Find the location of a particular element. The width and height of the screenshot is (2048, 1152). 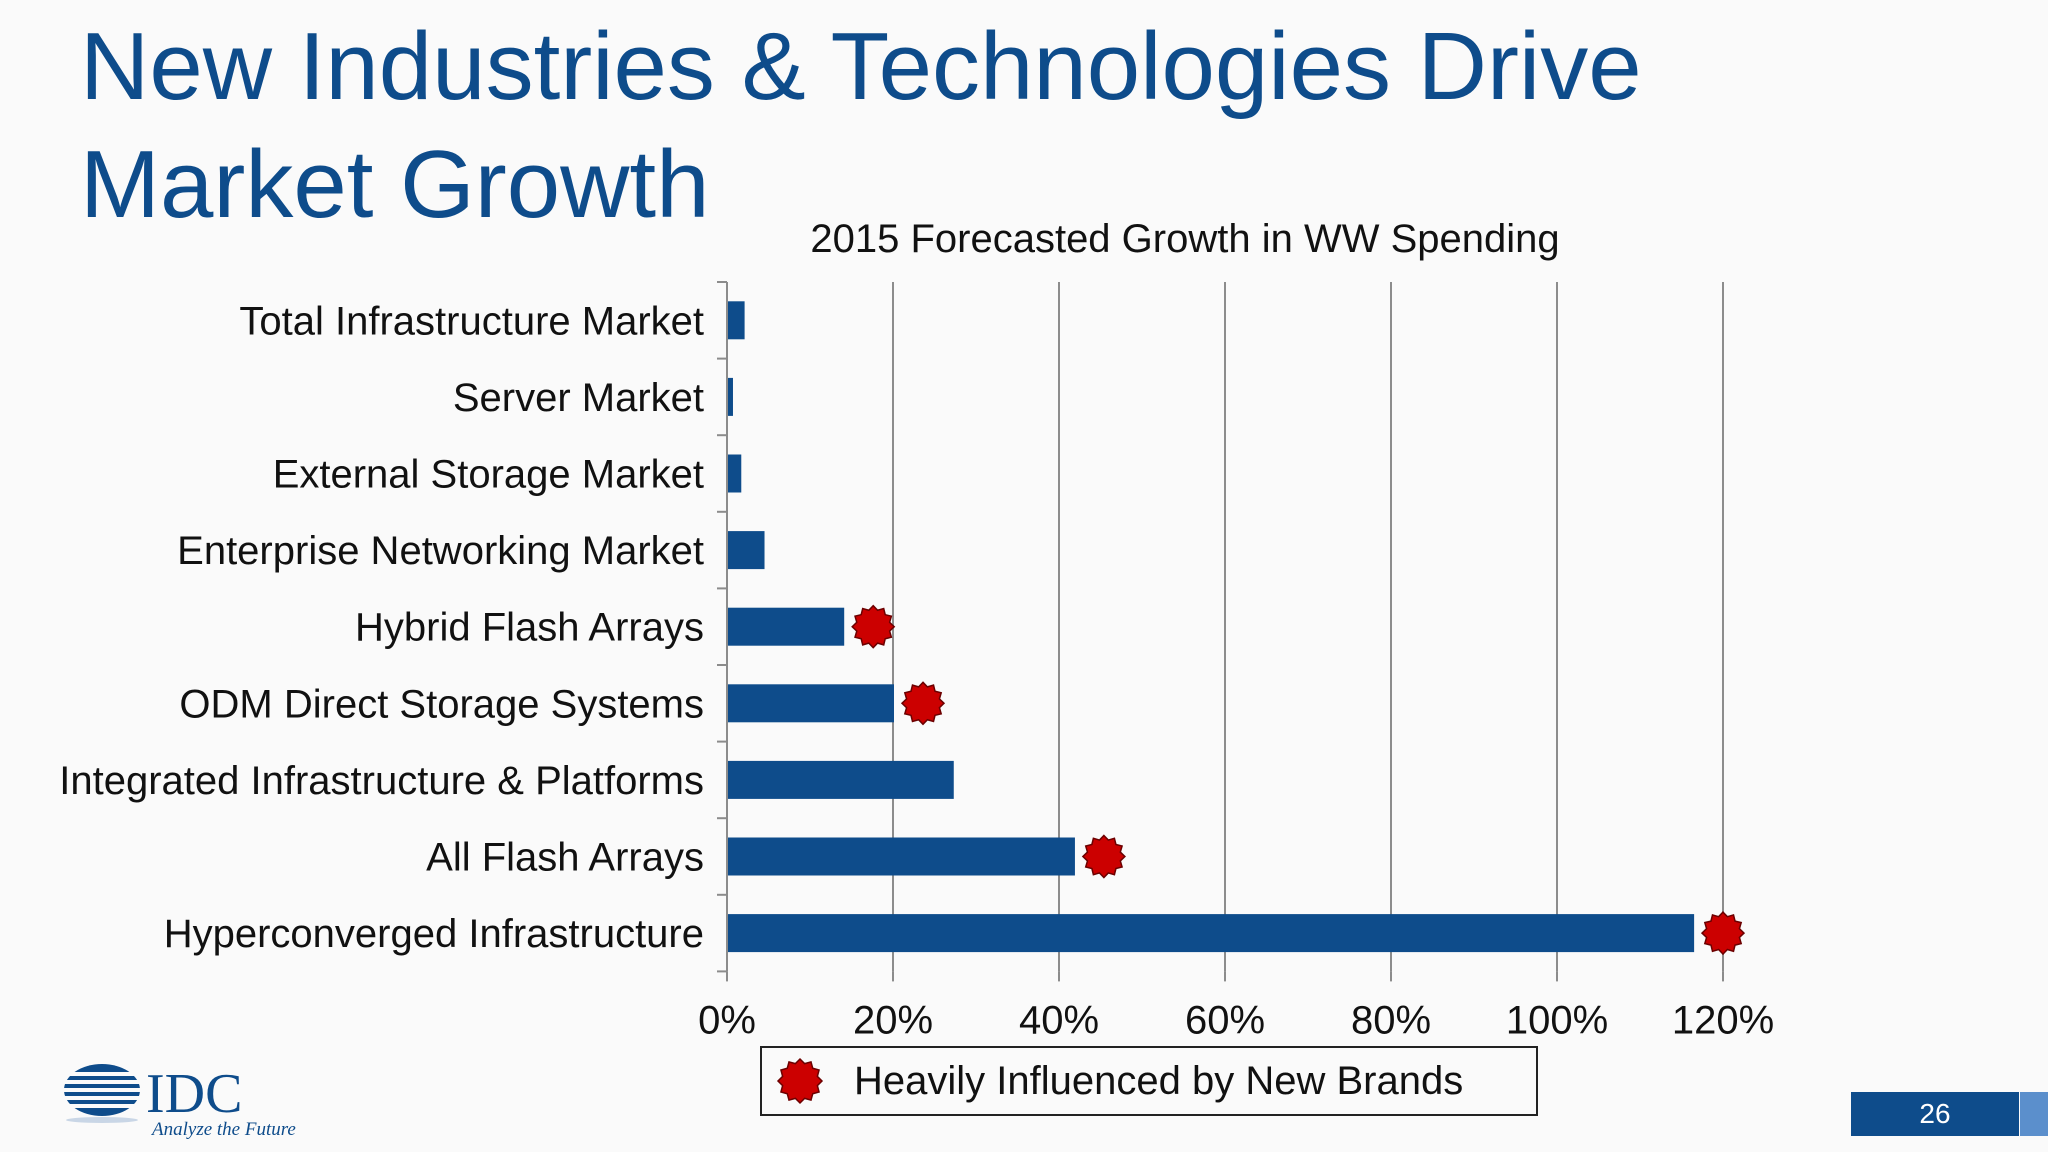

category-label: Enterprise Networking Market is located at coordinates (440, 551).